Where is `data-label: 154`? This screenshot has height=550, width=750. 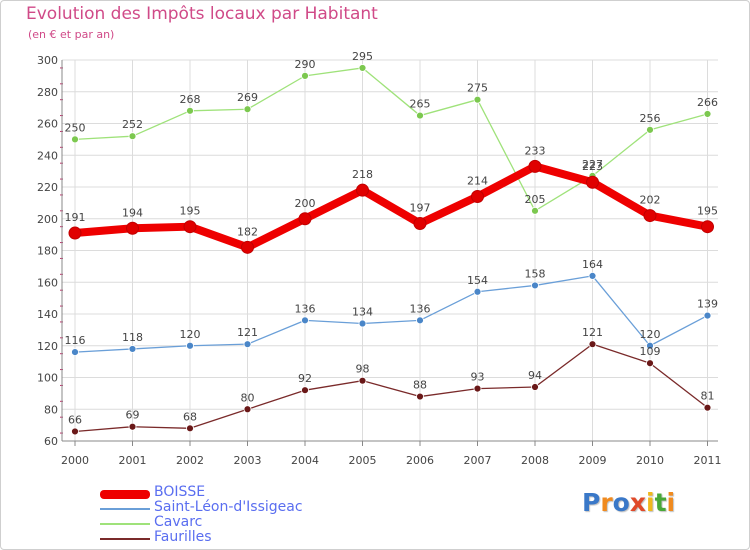 data-label: 154 is located at coordinates (477, 280).